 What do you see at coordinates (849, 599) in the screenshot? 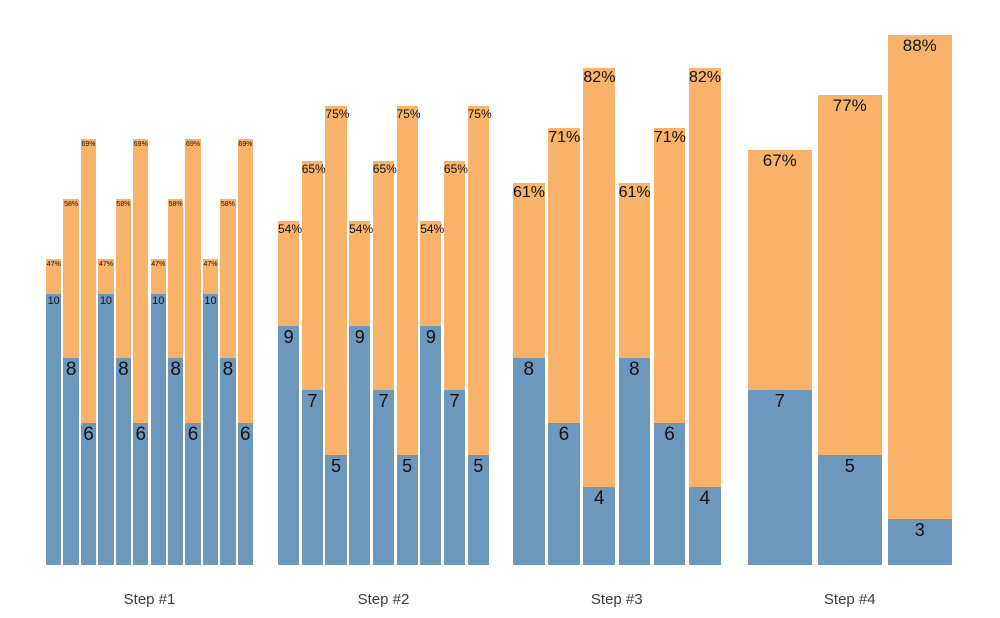
I see `group-axis-label: Step #4` at bounding box center [849, 599].